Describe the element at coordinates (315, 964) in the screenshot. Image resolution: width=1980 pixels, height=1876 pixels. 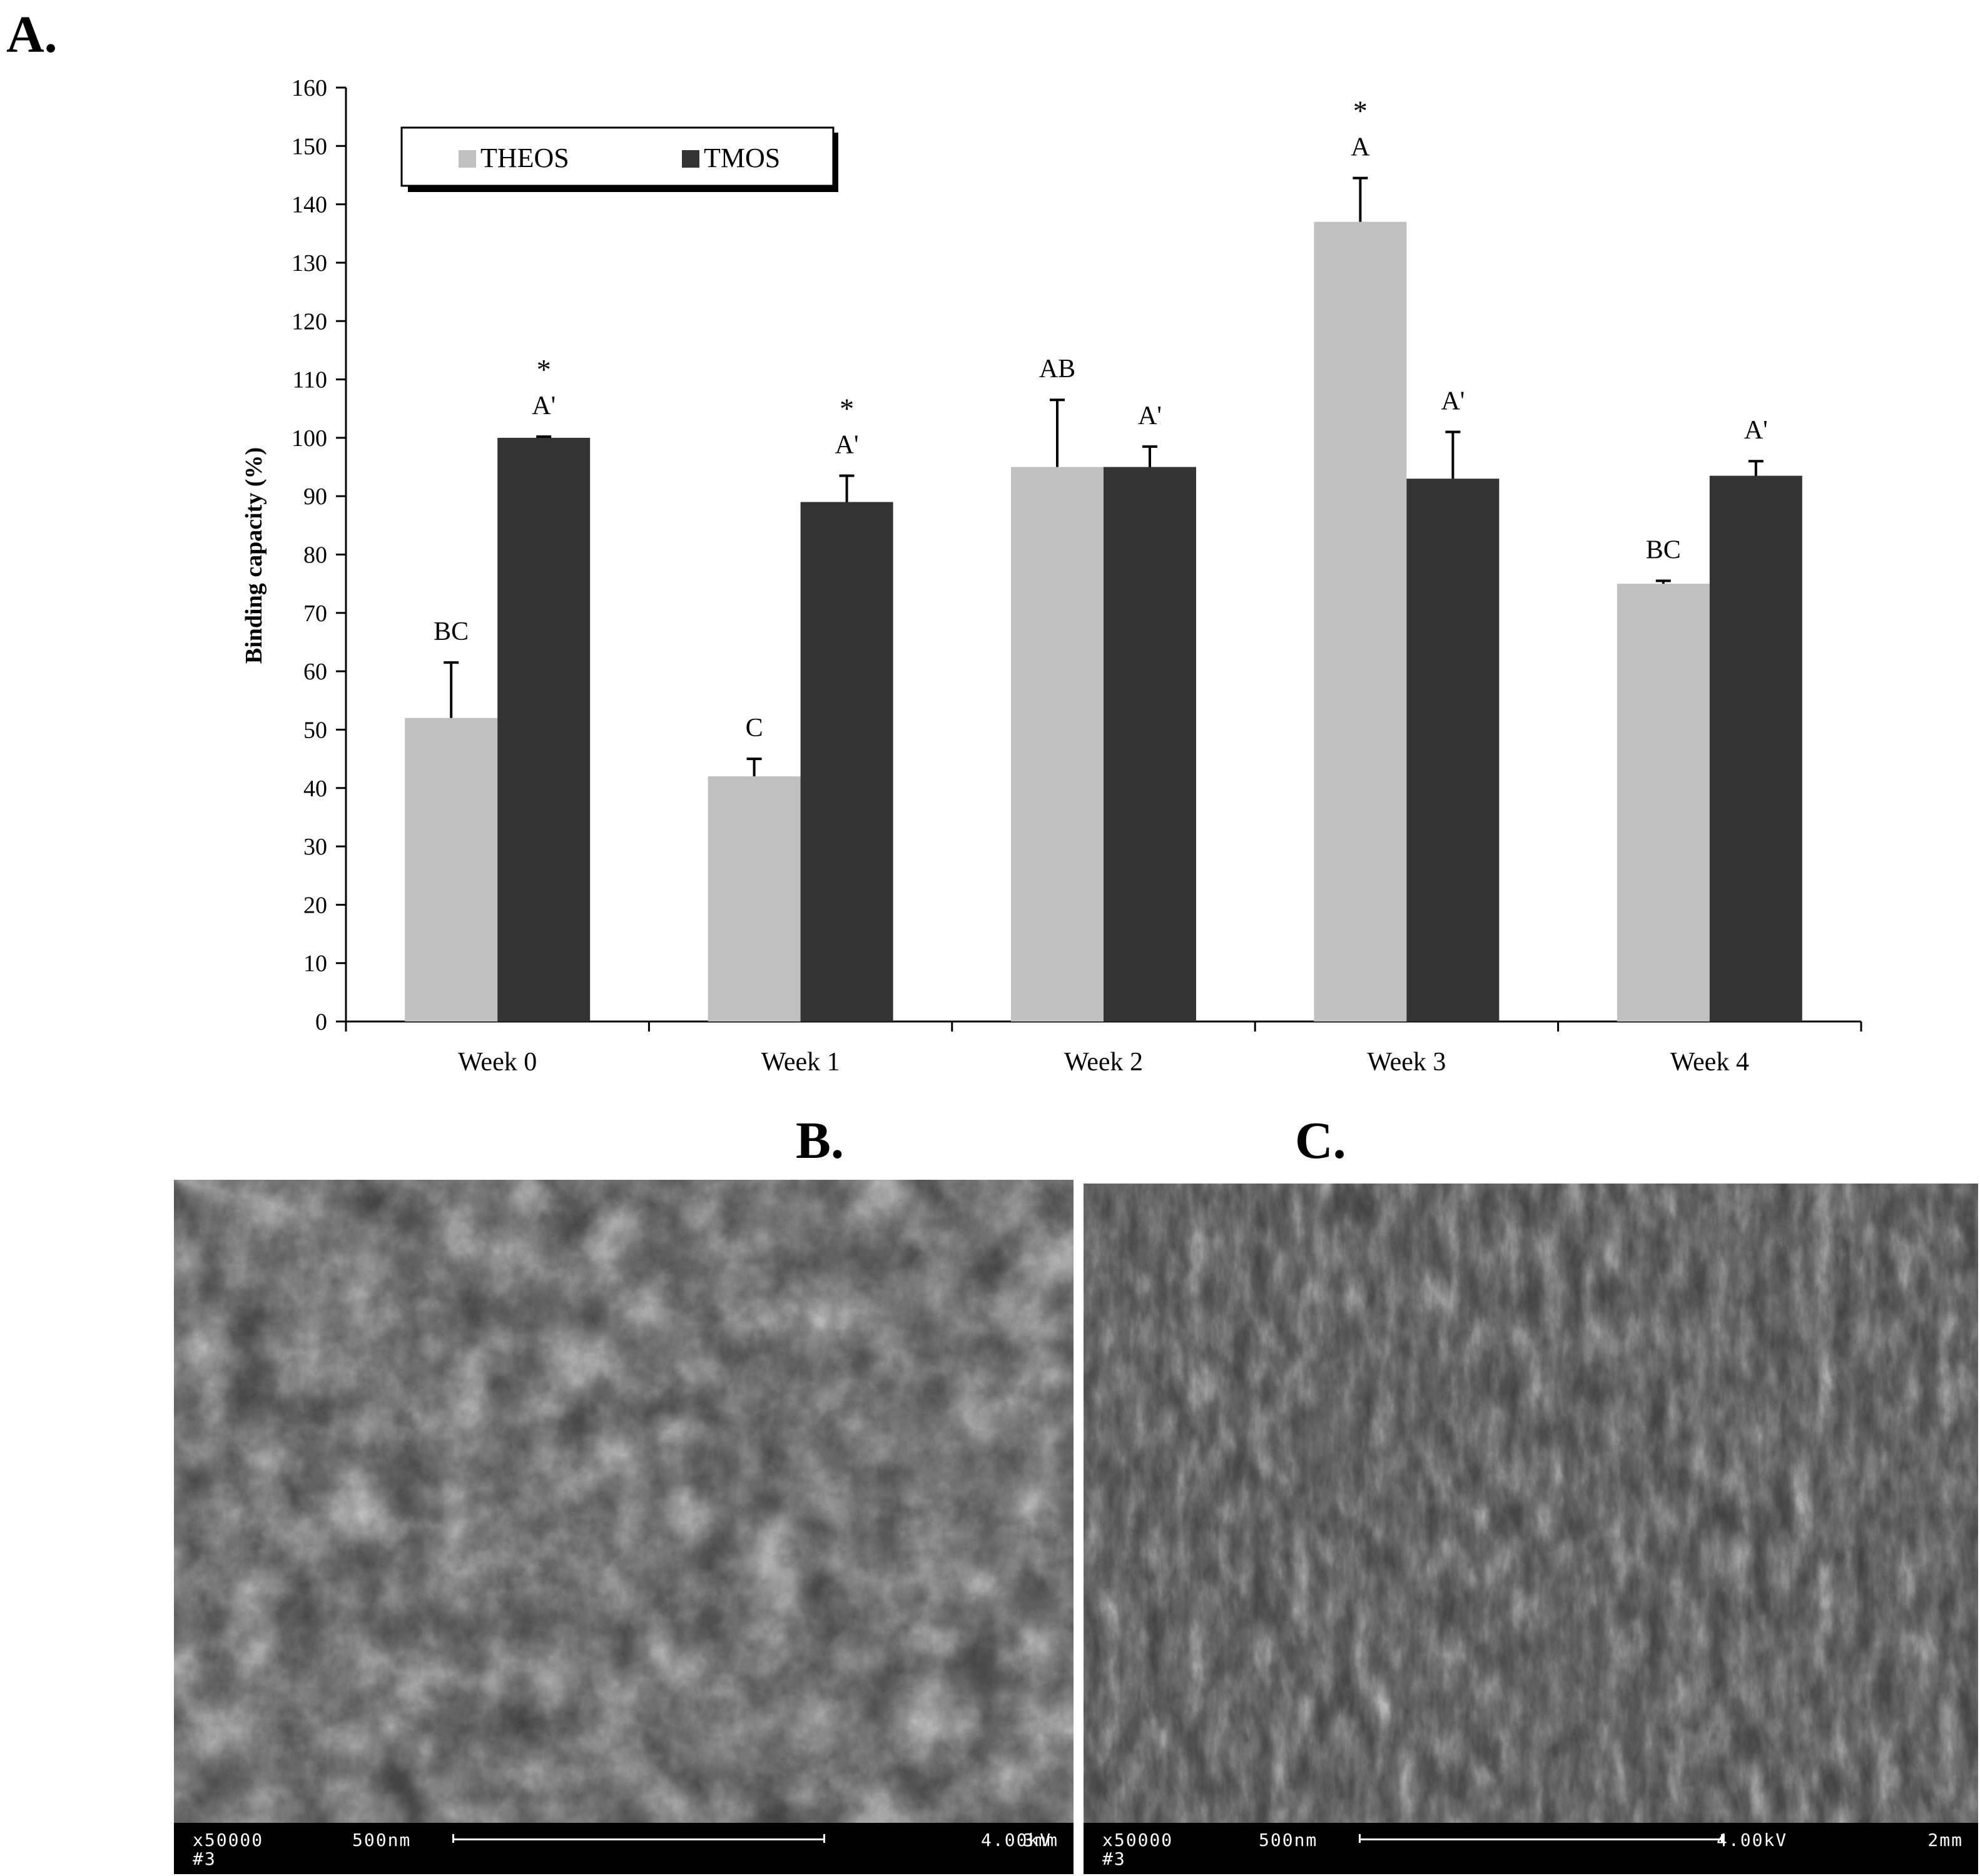
I see `y-tick-label: 10` at that location.